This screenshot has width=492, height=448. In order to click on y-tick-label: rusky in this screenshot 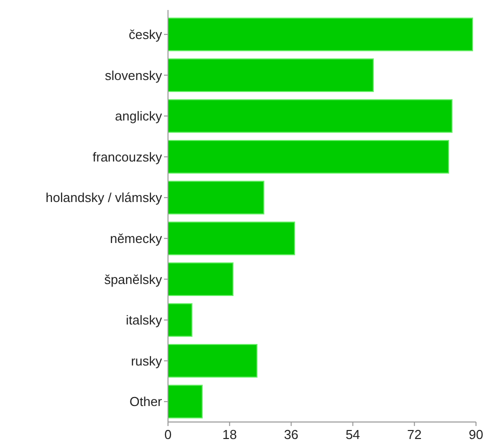, I will do `click(146, 360)`.